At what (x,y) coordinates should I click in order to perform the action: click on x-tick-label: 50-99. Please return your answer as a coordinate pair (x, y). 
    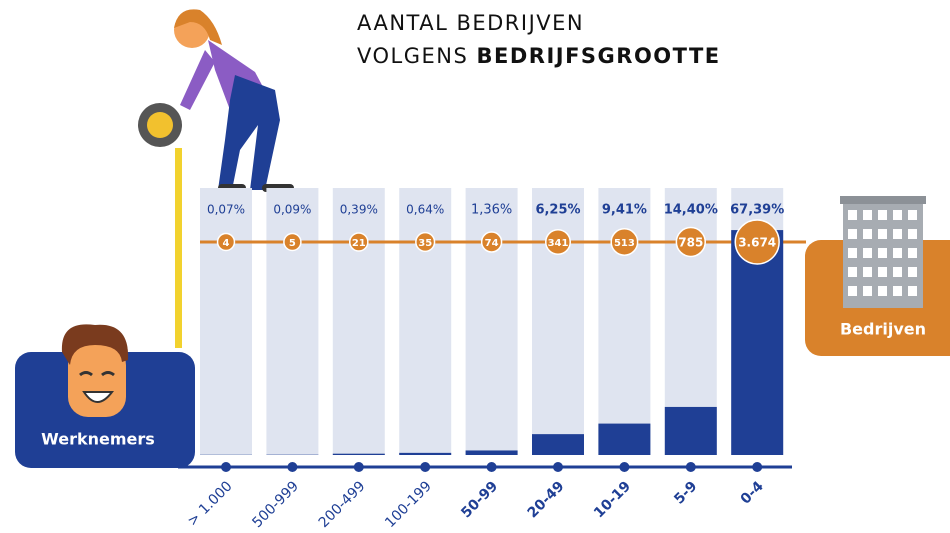
    Looking at the image, I should click on (479, 499).